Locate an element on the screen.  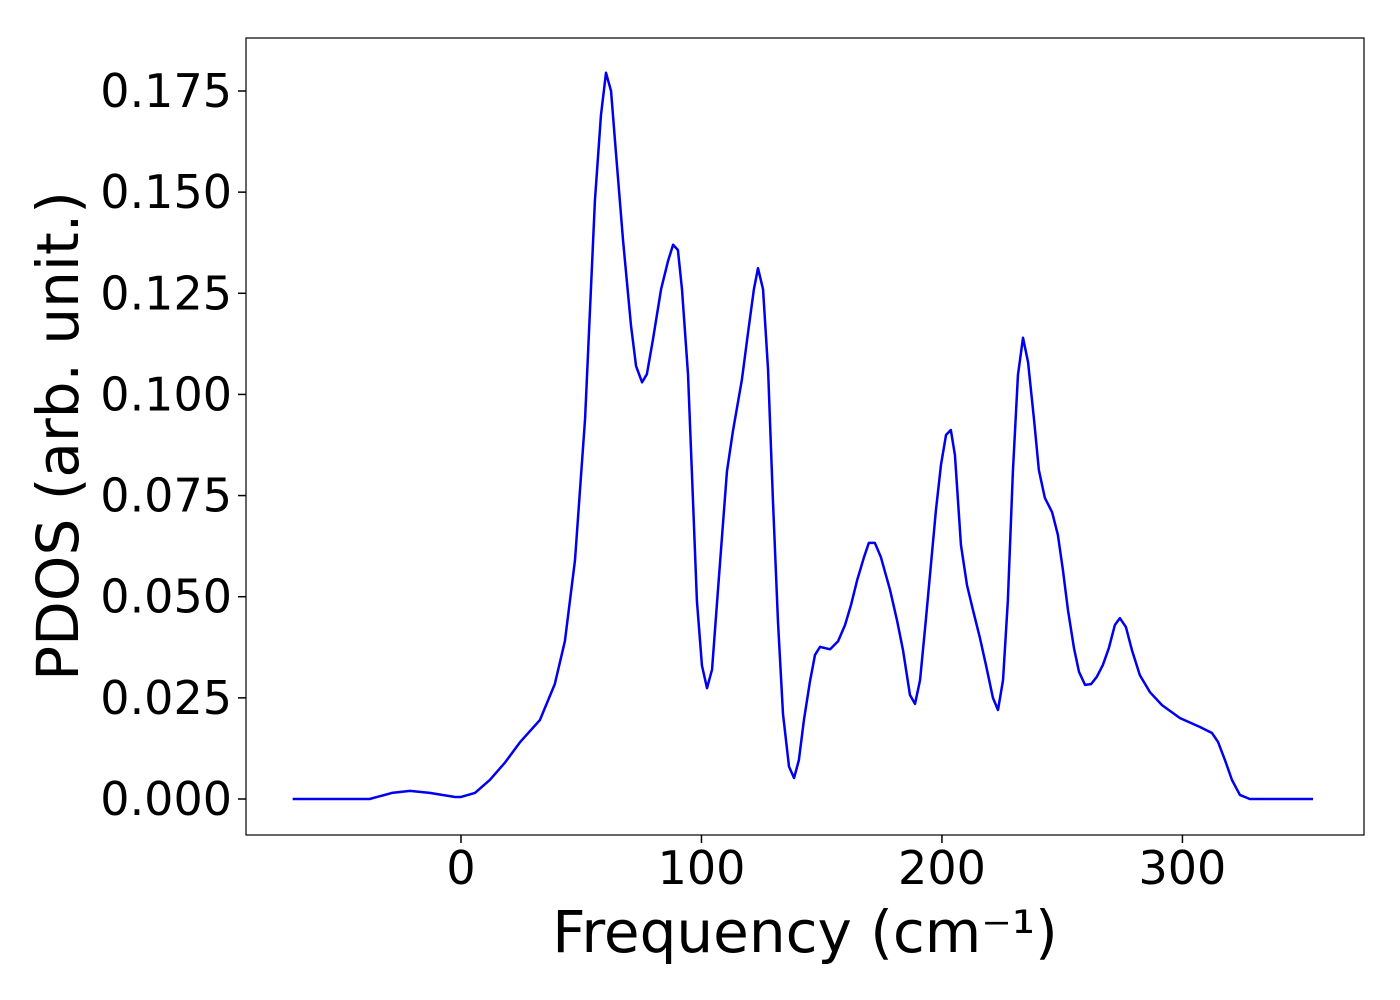
y-axis-label: PDOS (arb. unit.) is located at coordinates (58, 436).